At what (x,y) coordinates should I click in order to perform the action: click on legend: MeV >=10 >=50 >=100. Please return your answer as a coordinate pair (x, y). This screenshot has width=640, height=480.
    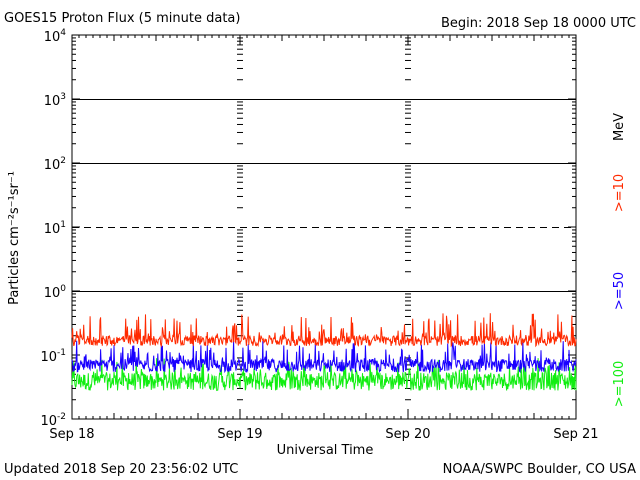
    Looking at the image, I should click on (619, 260).